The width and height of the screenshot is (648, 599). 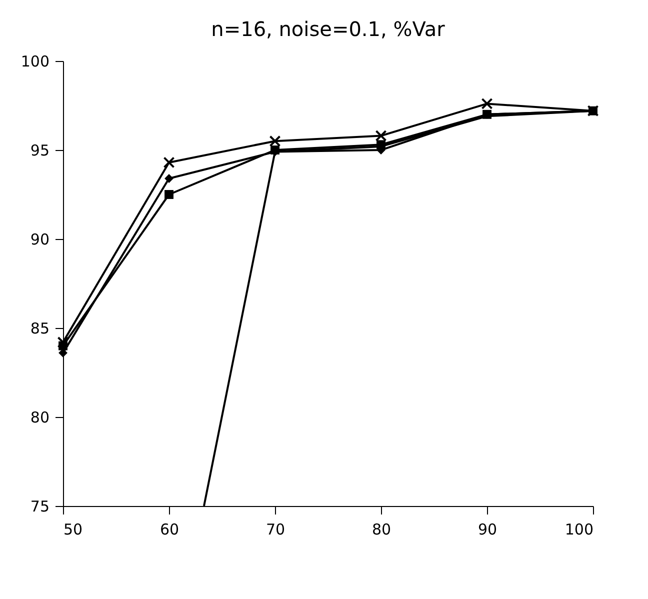 What do you see at coordinates (73, 529) in the screenshot?
I see `x-tick-label: 50` at bounding box center [73, 529].